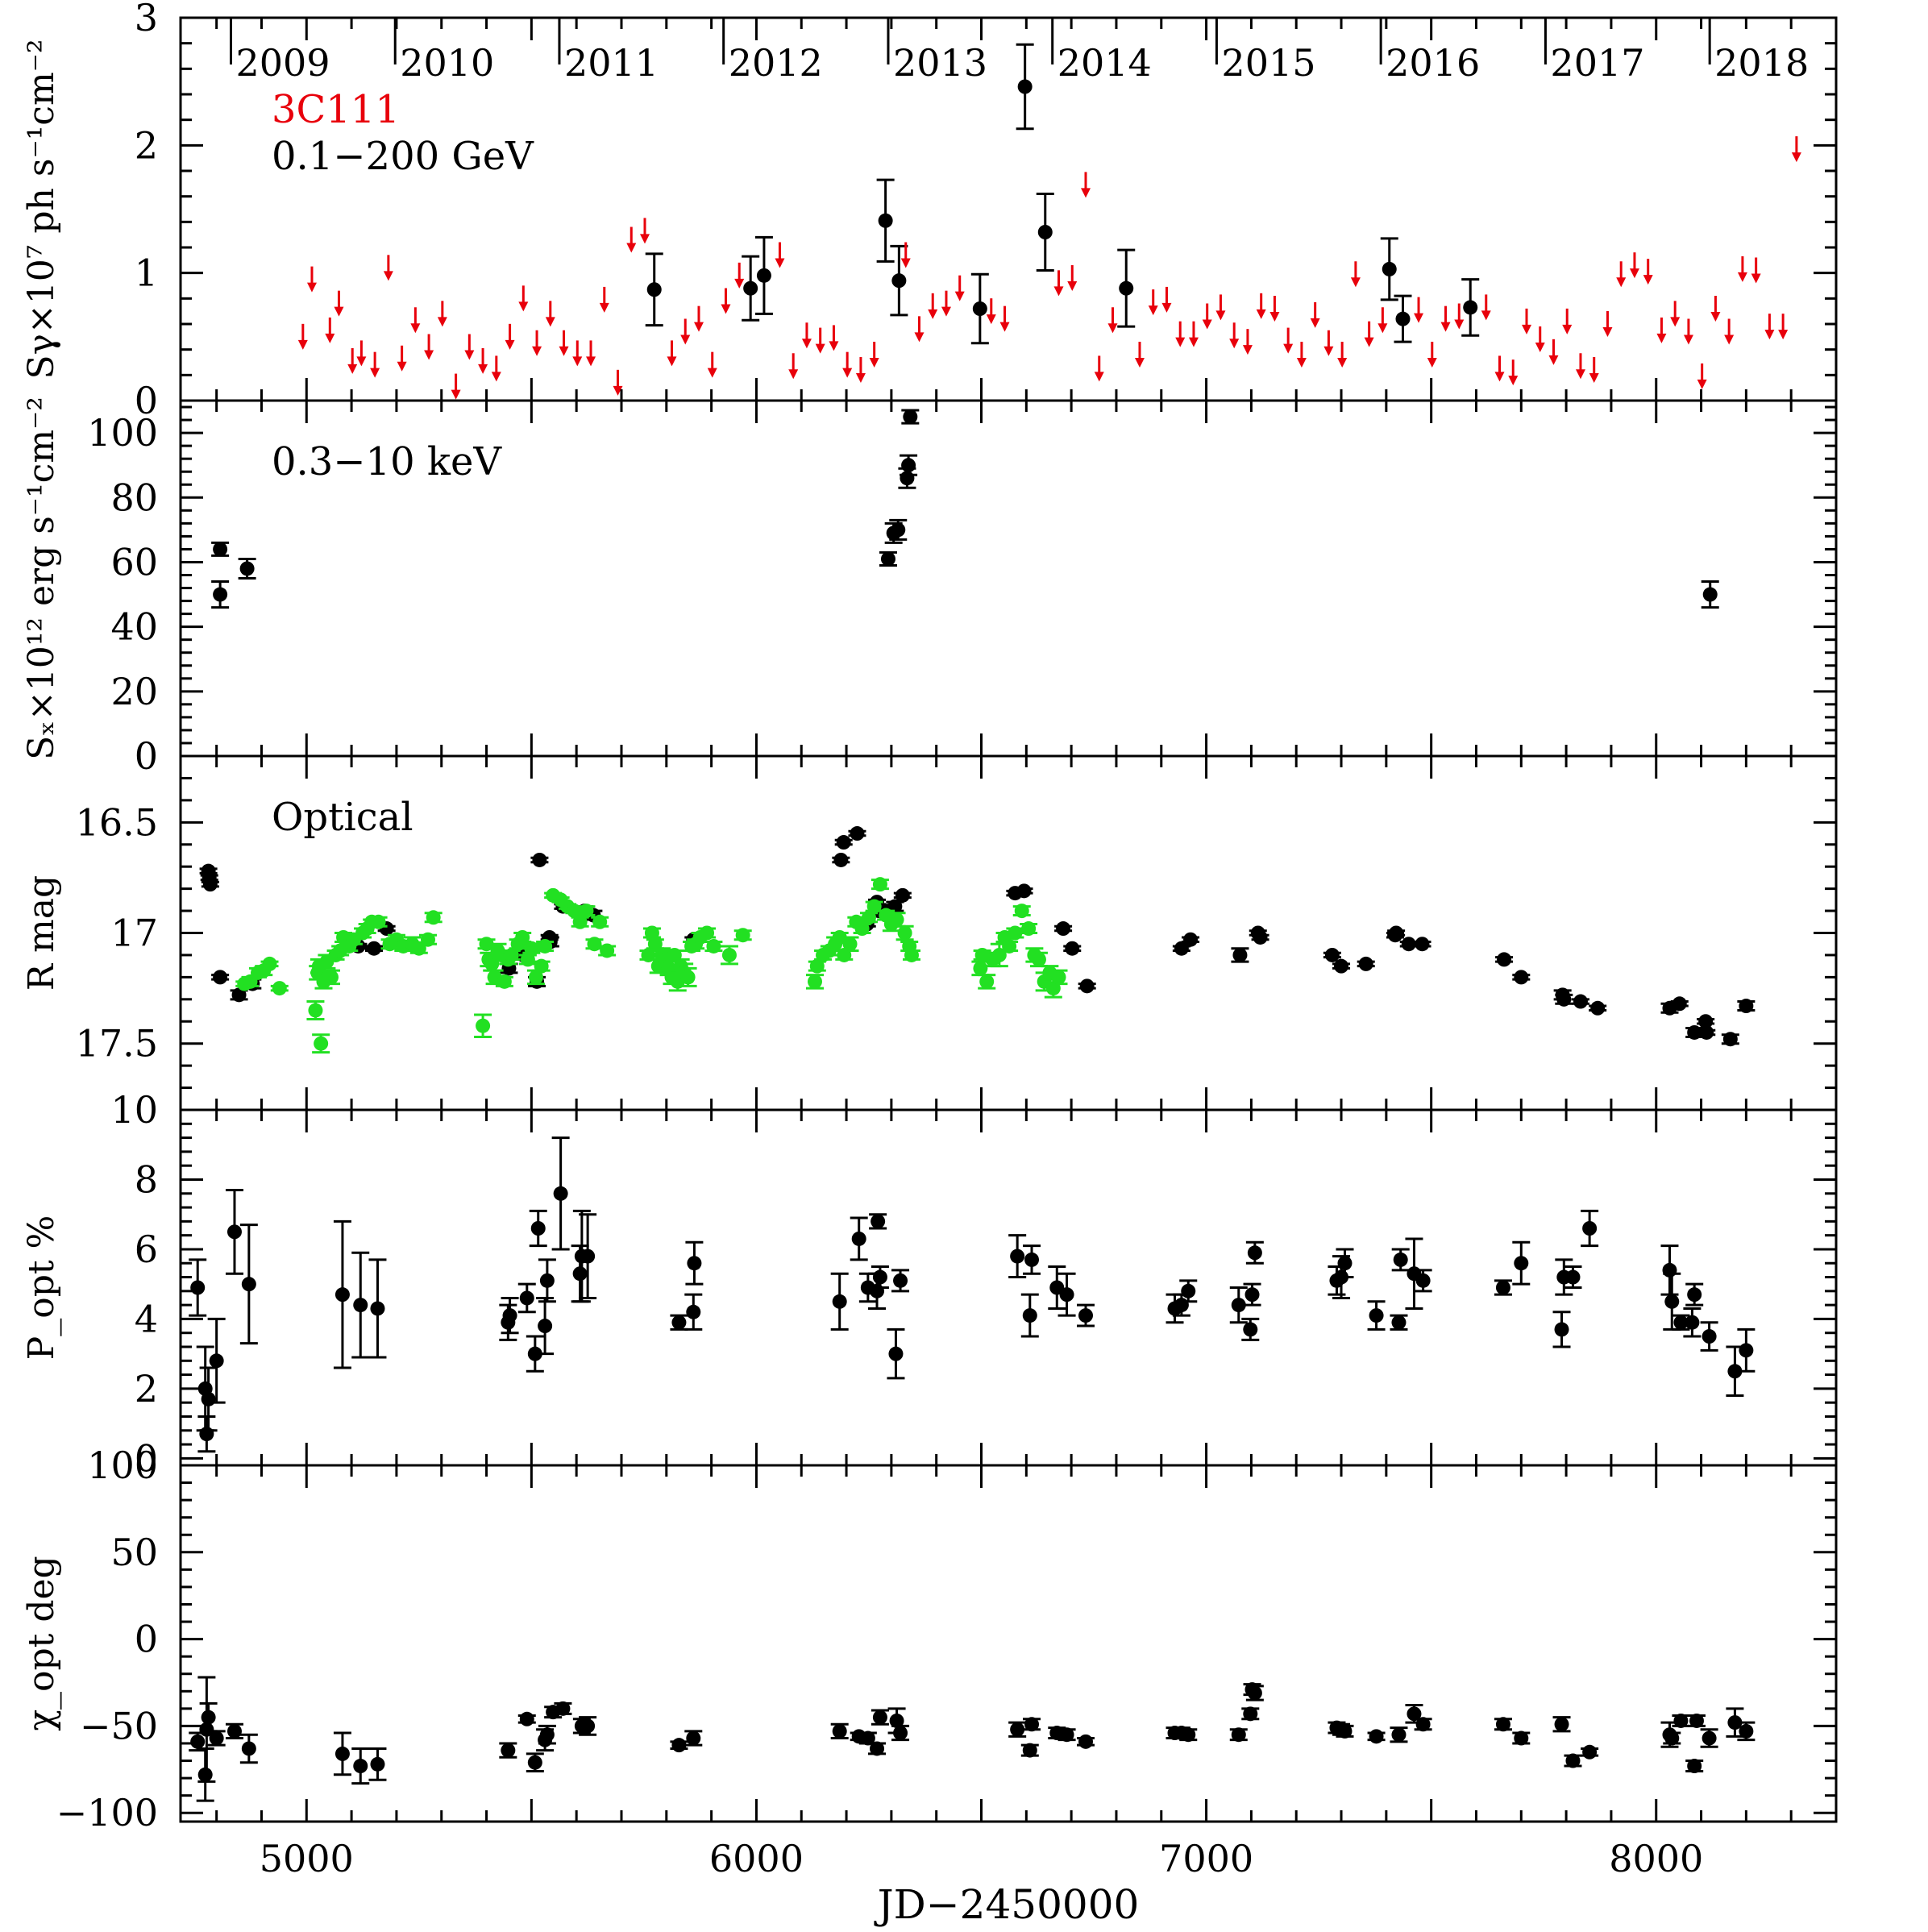  What do you see at coordinates (756, 1858) in the screenshot?
I see `x-tick-label: 6000` at bounding box center [756, 1858].